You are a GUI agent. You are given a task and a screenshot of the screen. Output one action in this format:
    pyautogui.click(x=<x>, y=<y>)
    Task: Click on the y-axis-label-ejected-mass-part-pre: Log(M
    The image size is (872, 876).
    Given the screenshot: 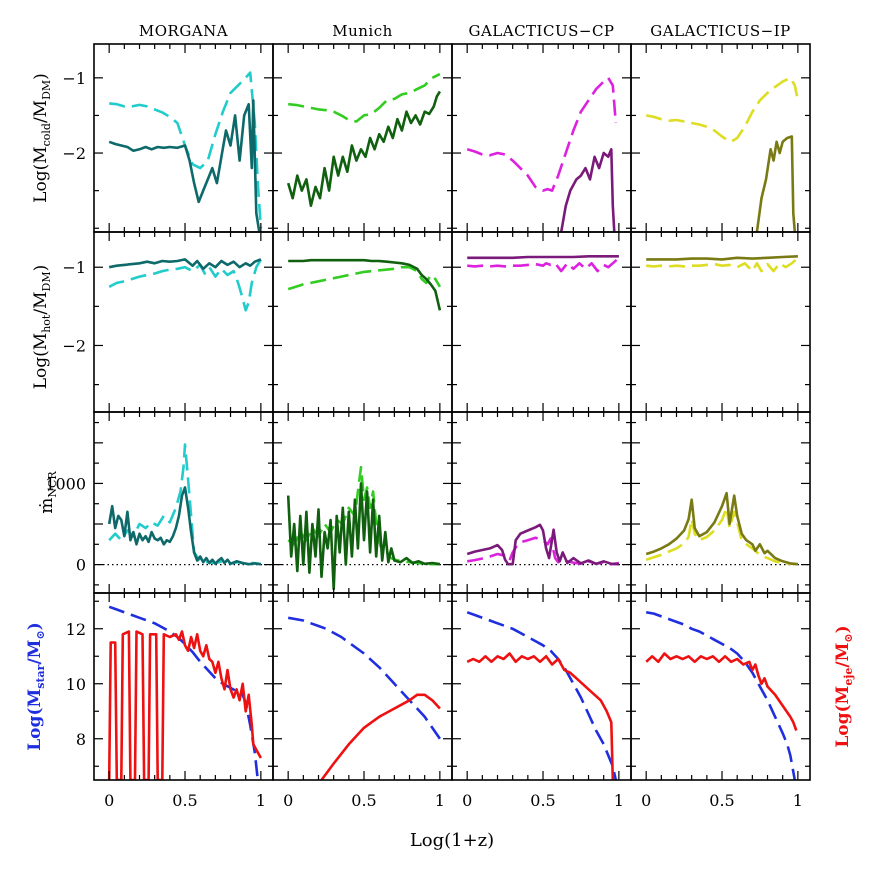 What is the action you would take?
    pyautogui.click(x=843, y=716)
    